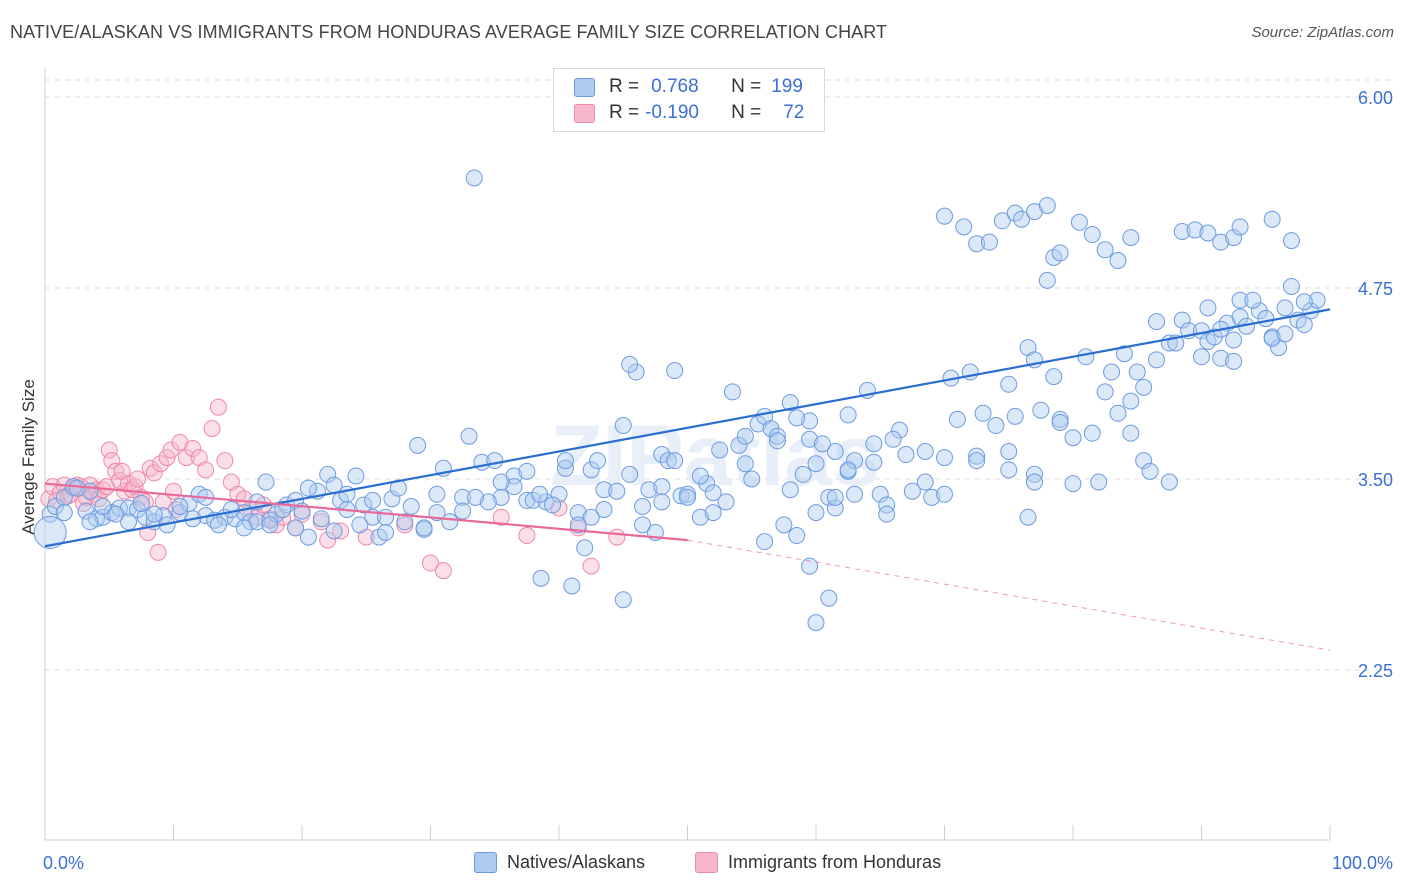  What do you see at coordinates (1375, 98) in the screenshot?
I see `y-tick-label: 6.00` at bounding box center [1375, 98].